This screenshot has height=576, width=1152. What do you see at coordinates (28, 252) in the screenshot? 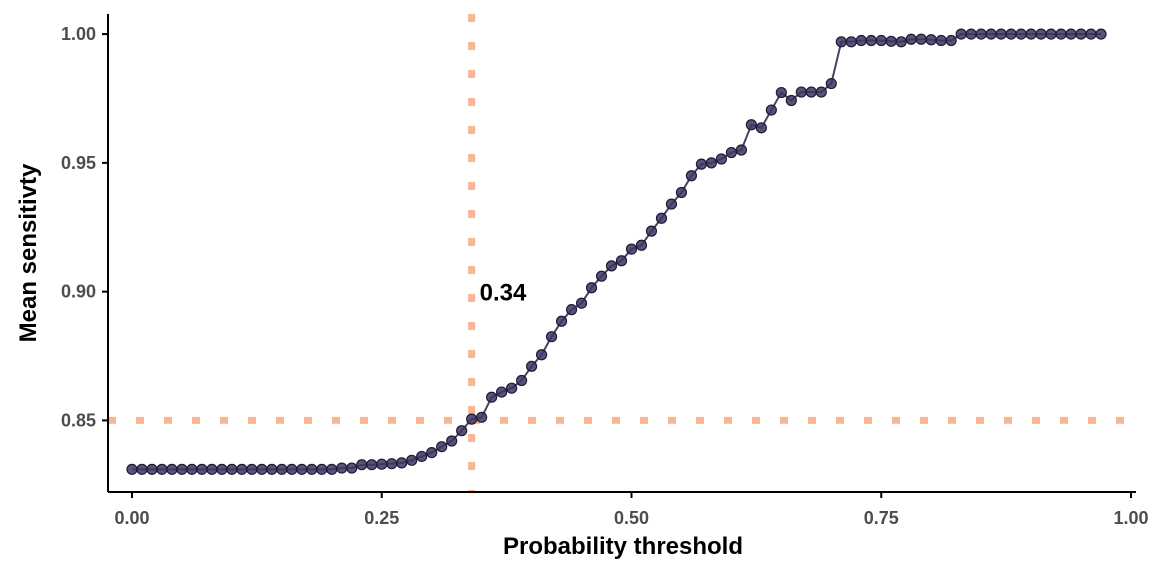
I see `y-axis-title: Mean sensitivty` at bounding box center [28, 252].